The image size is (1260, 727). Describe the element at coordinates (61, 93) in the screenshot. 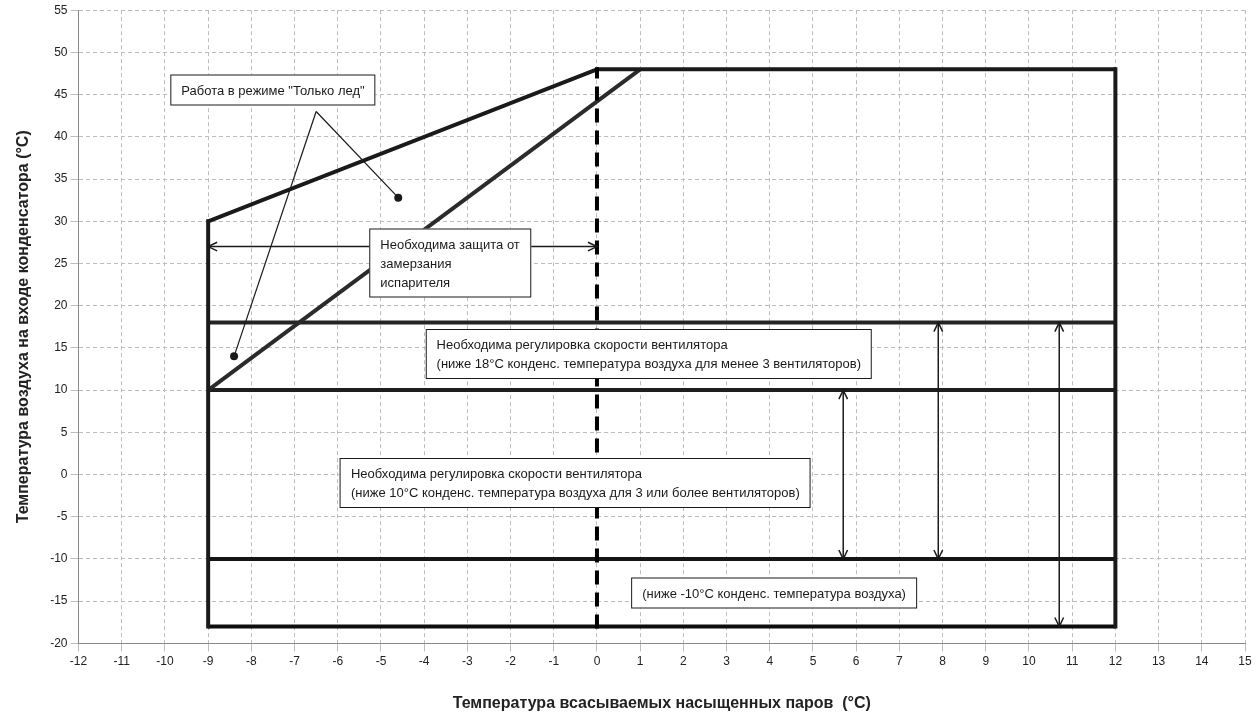

I see `y-tick-label: 45` at that location.